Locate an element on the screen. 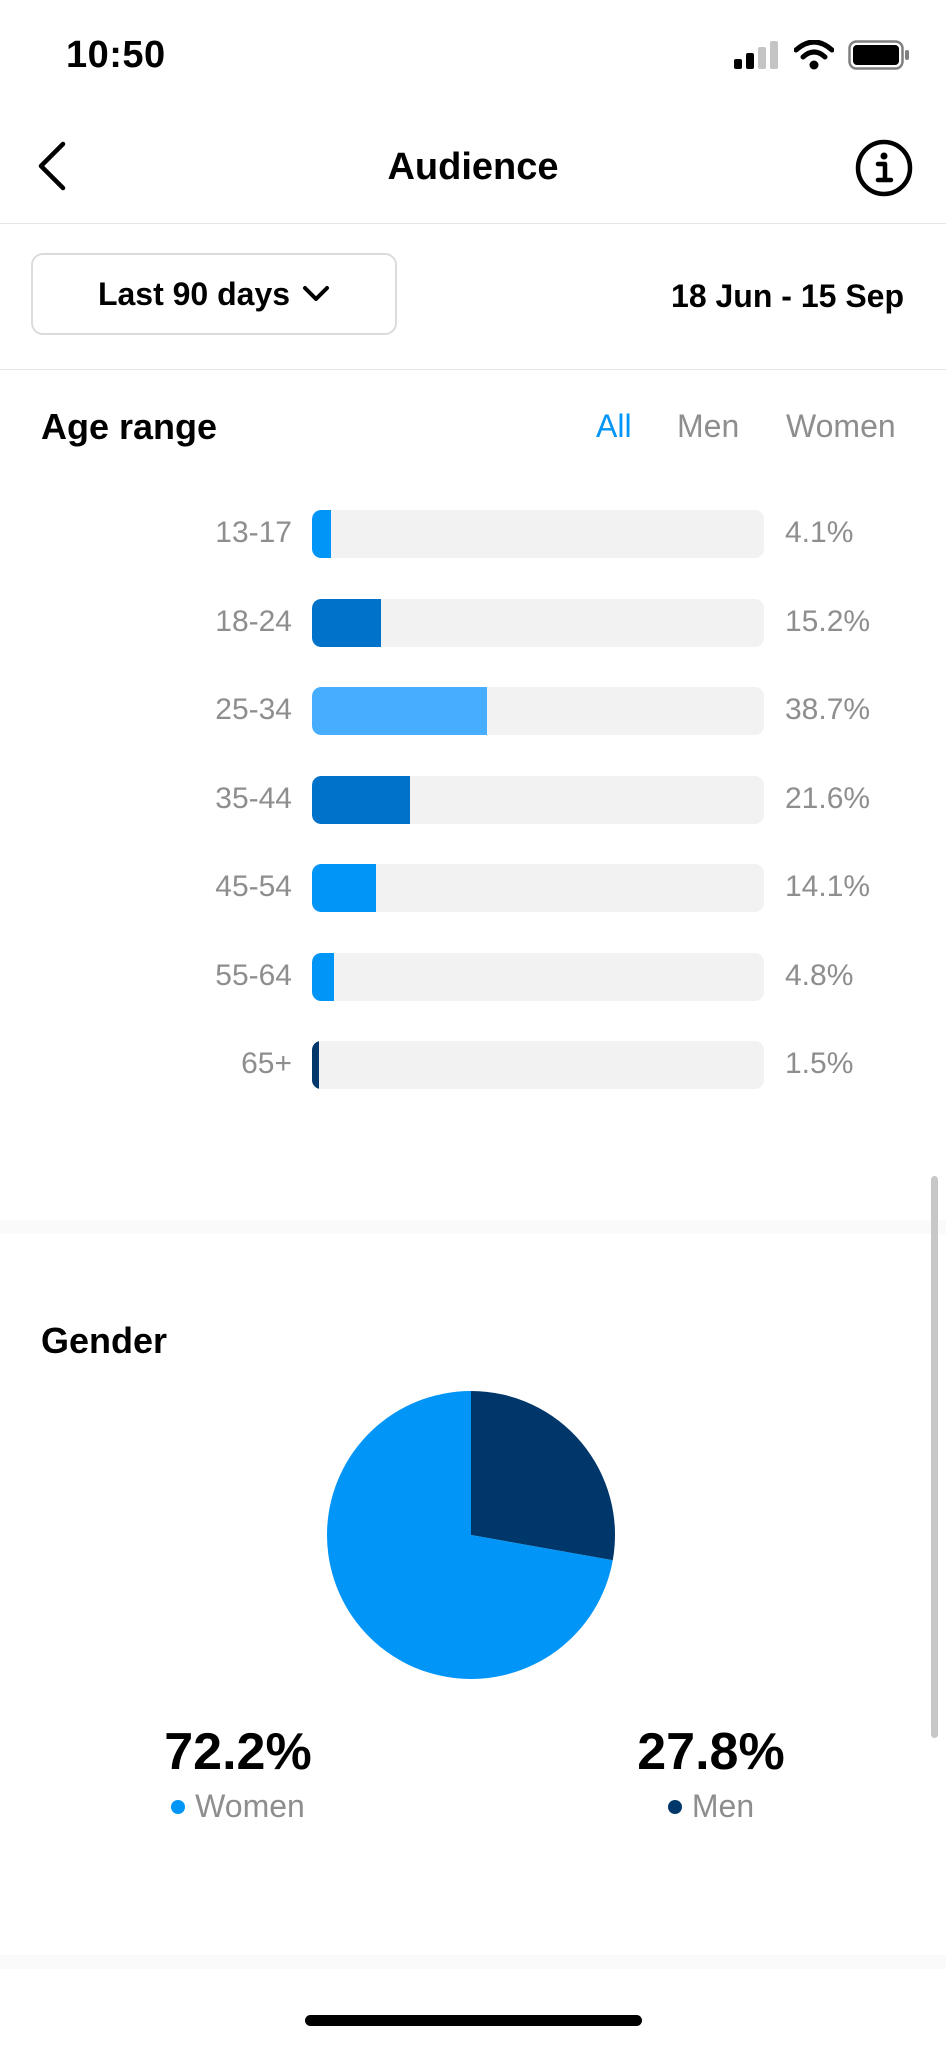 The width and height of the screenshot is (946, 2048). back-button is located at coordinates (52, 166).